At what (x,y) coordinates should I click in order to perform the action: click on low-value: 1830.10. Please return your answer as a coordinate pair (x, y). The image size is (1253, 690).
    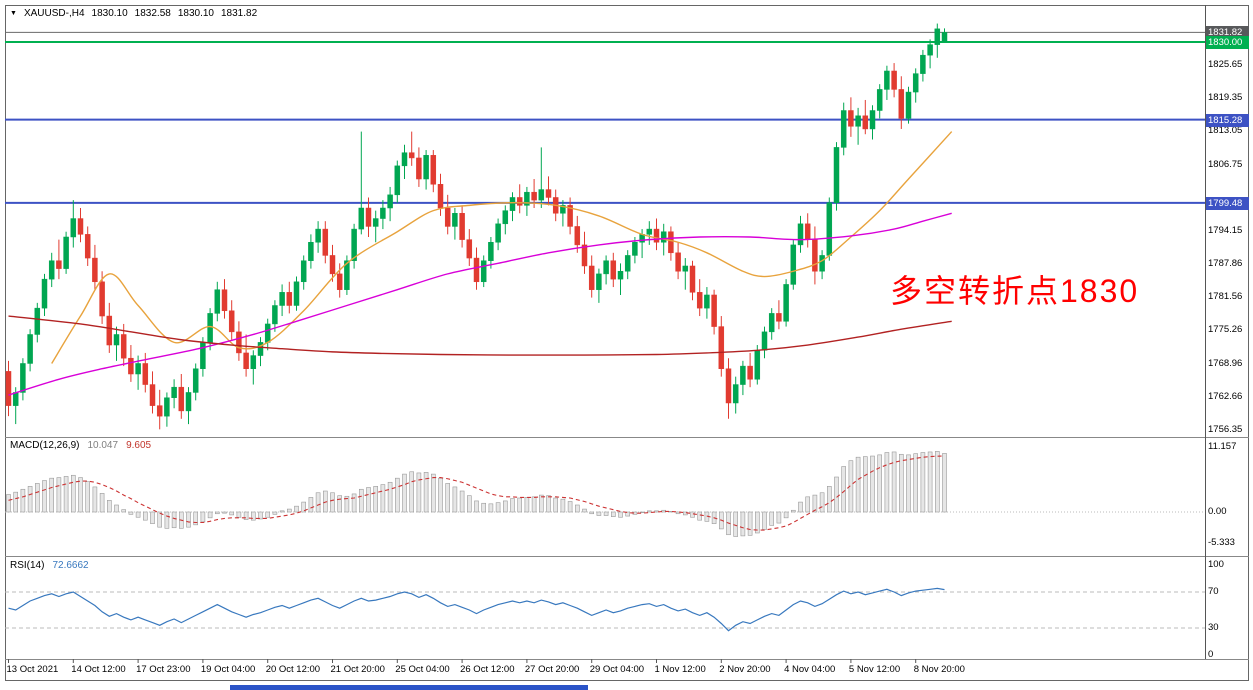
    Looking at the image, I should click on (195, 13).